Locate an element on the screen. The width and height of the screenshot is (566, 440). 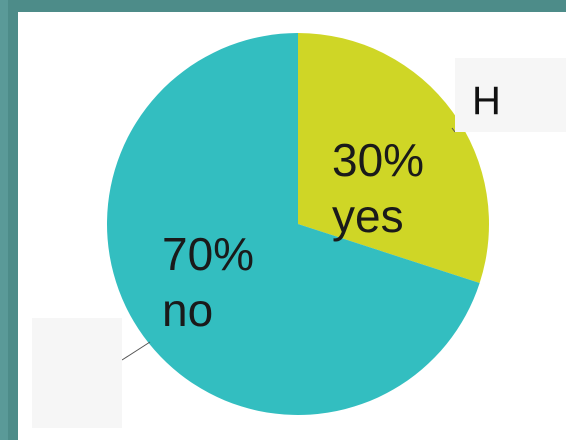
slice-category-label-yes: yes is located at coordinates (368, 216).